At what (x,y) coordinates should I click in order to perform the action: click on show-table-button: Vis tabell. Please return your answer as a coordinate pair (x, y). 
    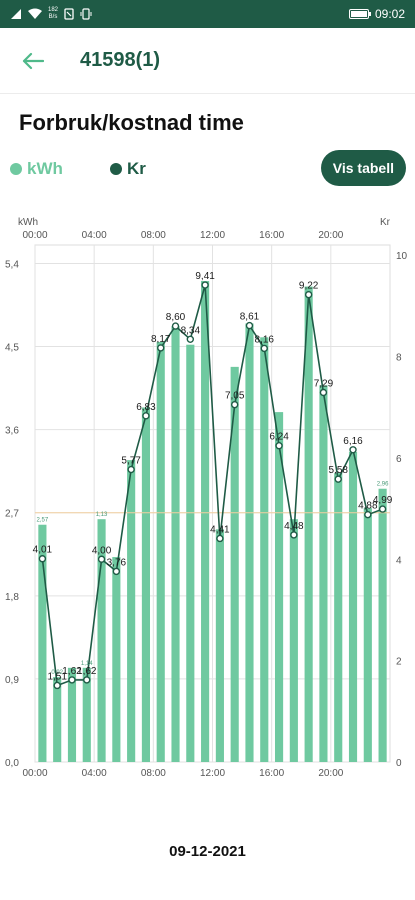
    Looking at the image, I should click on (363, 168).